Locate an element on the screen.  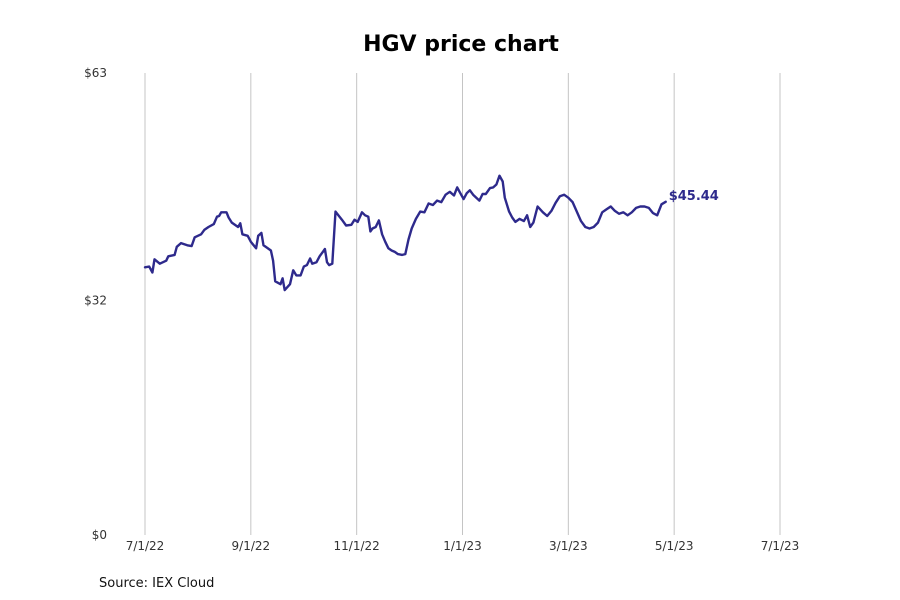
x-tick-label: 9/1/22 is located at coordinates (251, 546).